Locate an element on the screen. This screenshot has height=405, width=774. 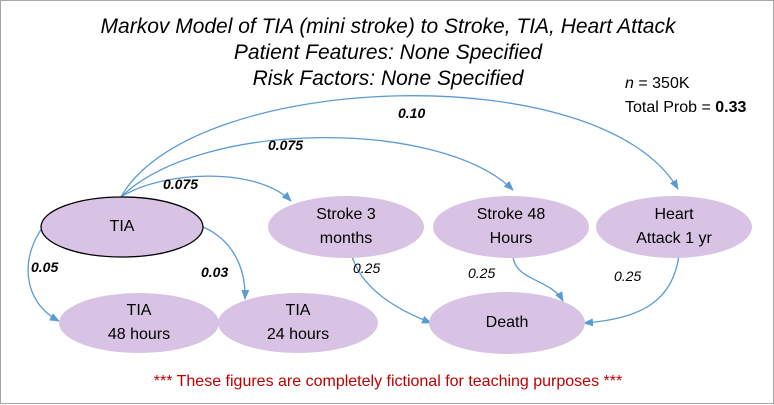
node-heart-label-1: Heart is located at coordinates (674, 214).